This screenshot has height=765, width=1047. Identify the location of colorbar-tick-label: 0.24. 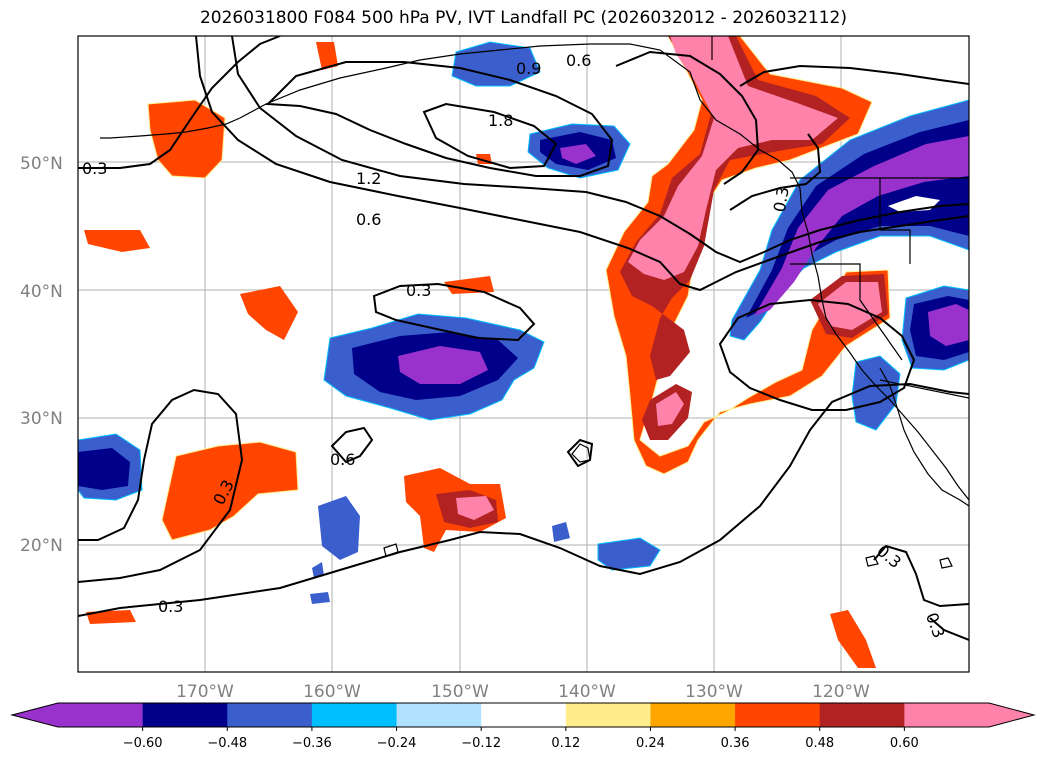
(650, 743).